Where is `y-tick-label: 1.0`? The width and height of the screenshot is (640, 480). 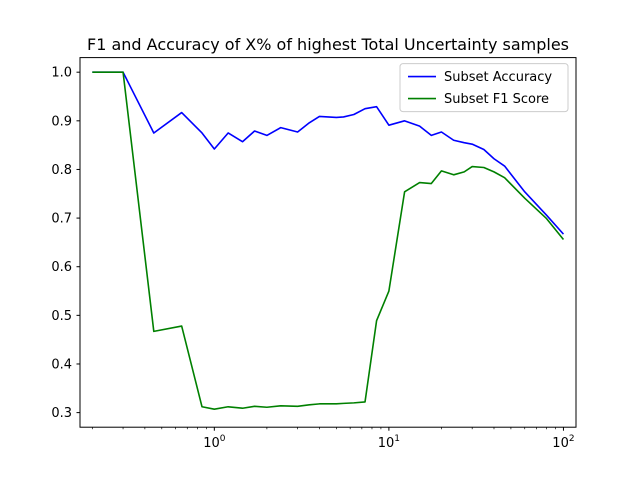
y-tick-label: 1.0 is located at coordinates (61, 73).